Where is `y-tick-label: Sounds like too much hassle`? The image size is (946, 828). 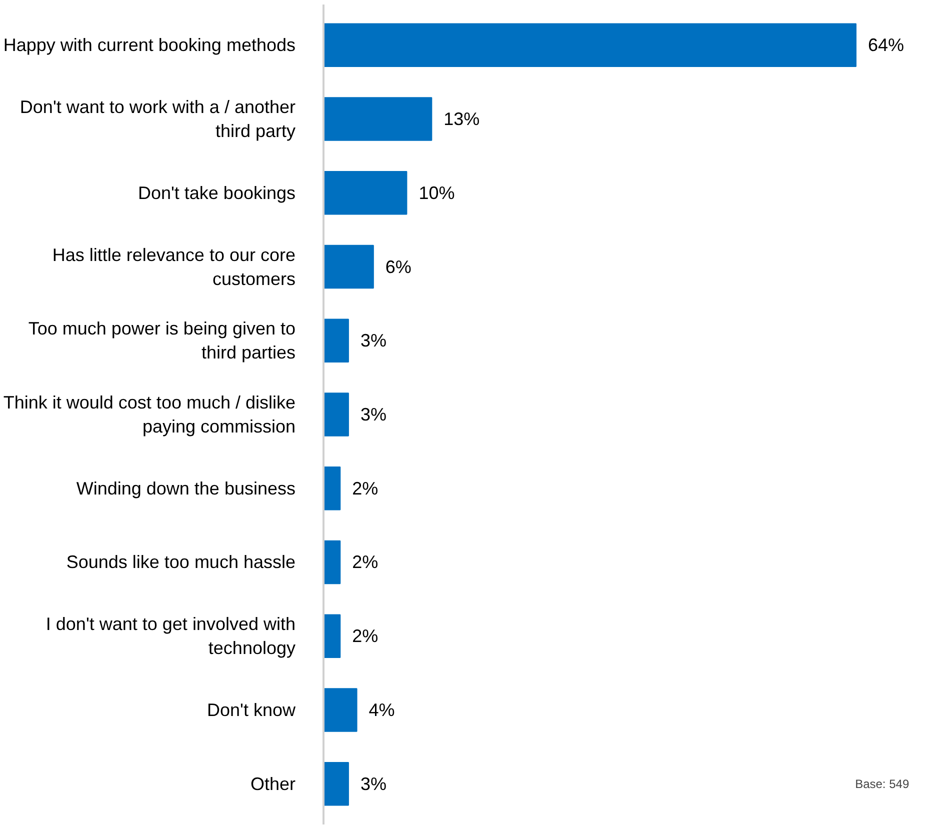
y-tick-label: Sounds like too much hassle is located at coordinates (181, 562).